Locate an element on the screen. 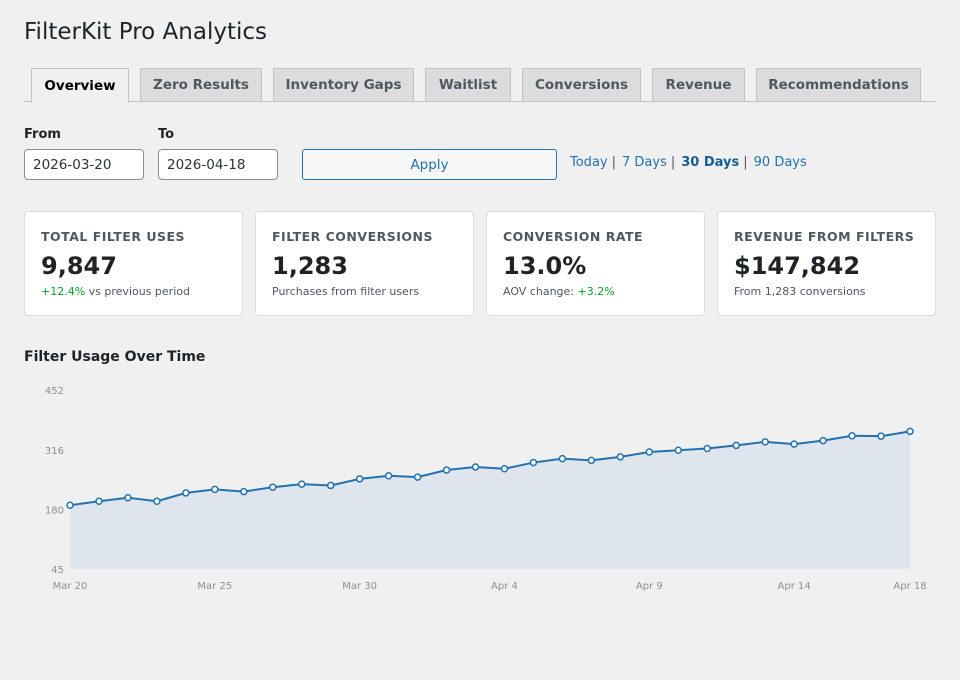  y-axis: 45 180 316 452 is located at coordinates (54, 481).